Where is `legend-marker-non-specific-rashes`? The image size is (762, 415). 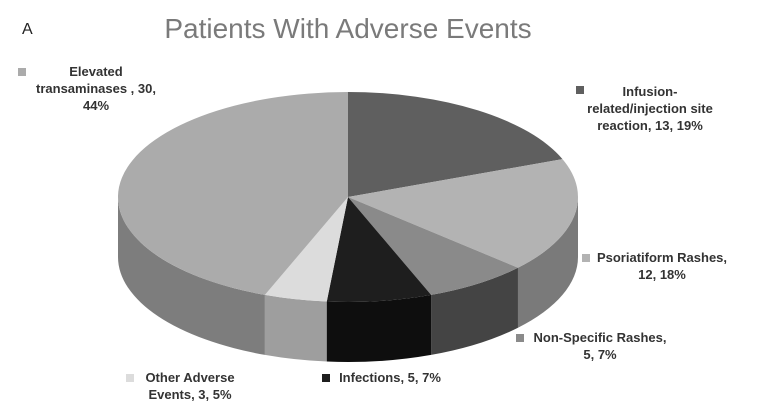 legend-marker-non-specific-rashes is located at coordinates (520, 338).